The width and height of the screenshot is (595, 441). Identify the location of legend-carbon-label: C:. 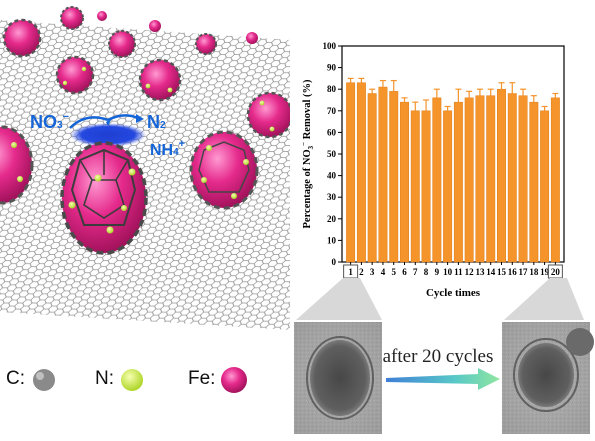
(15, 378).